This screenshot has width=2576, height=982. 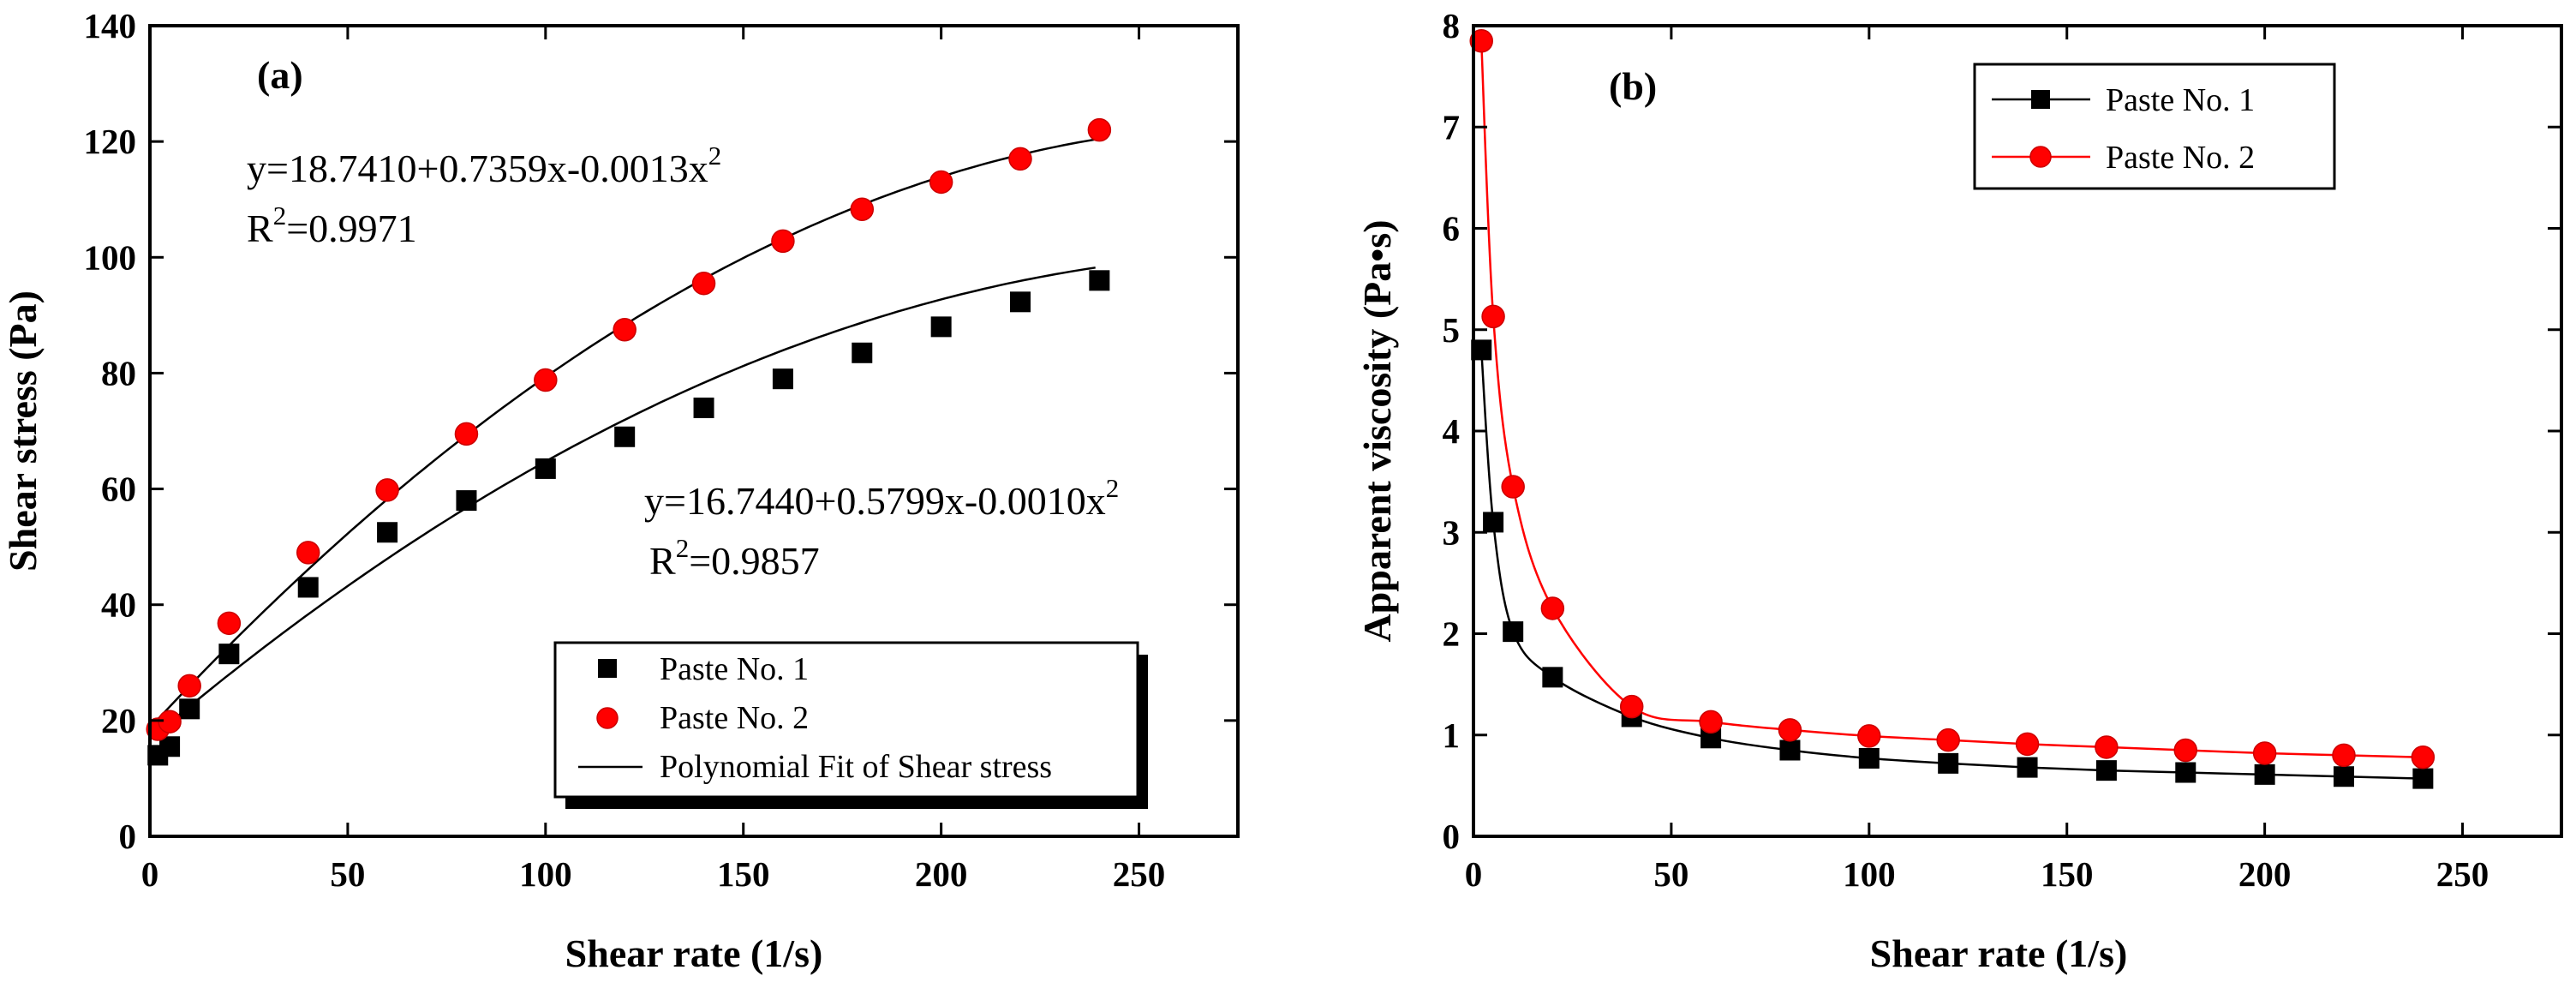 I want to click on b-y-tick-label: 7, so click(x=1452, y=127).